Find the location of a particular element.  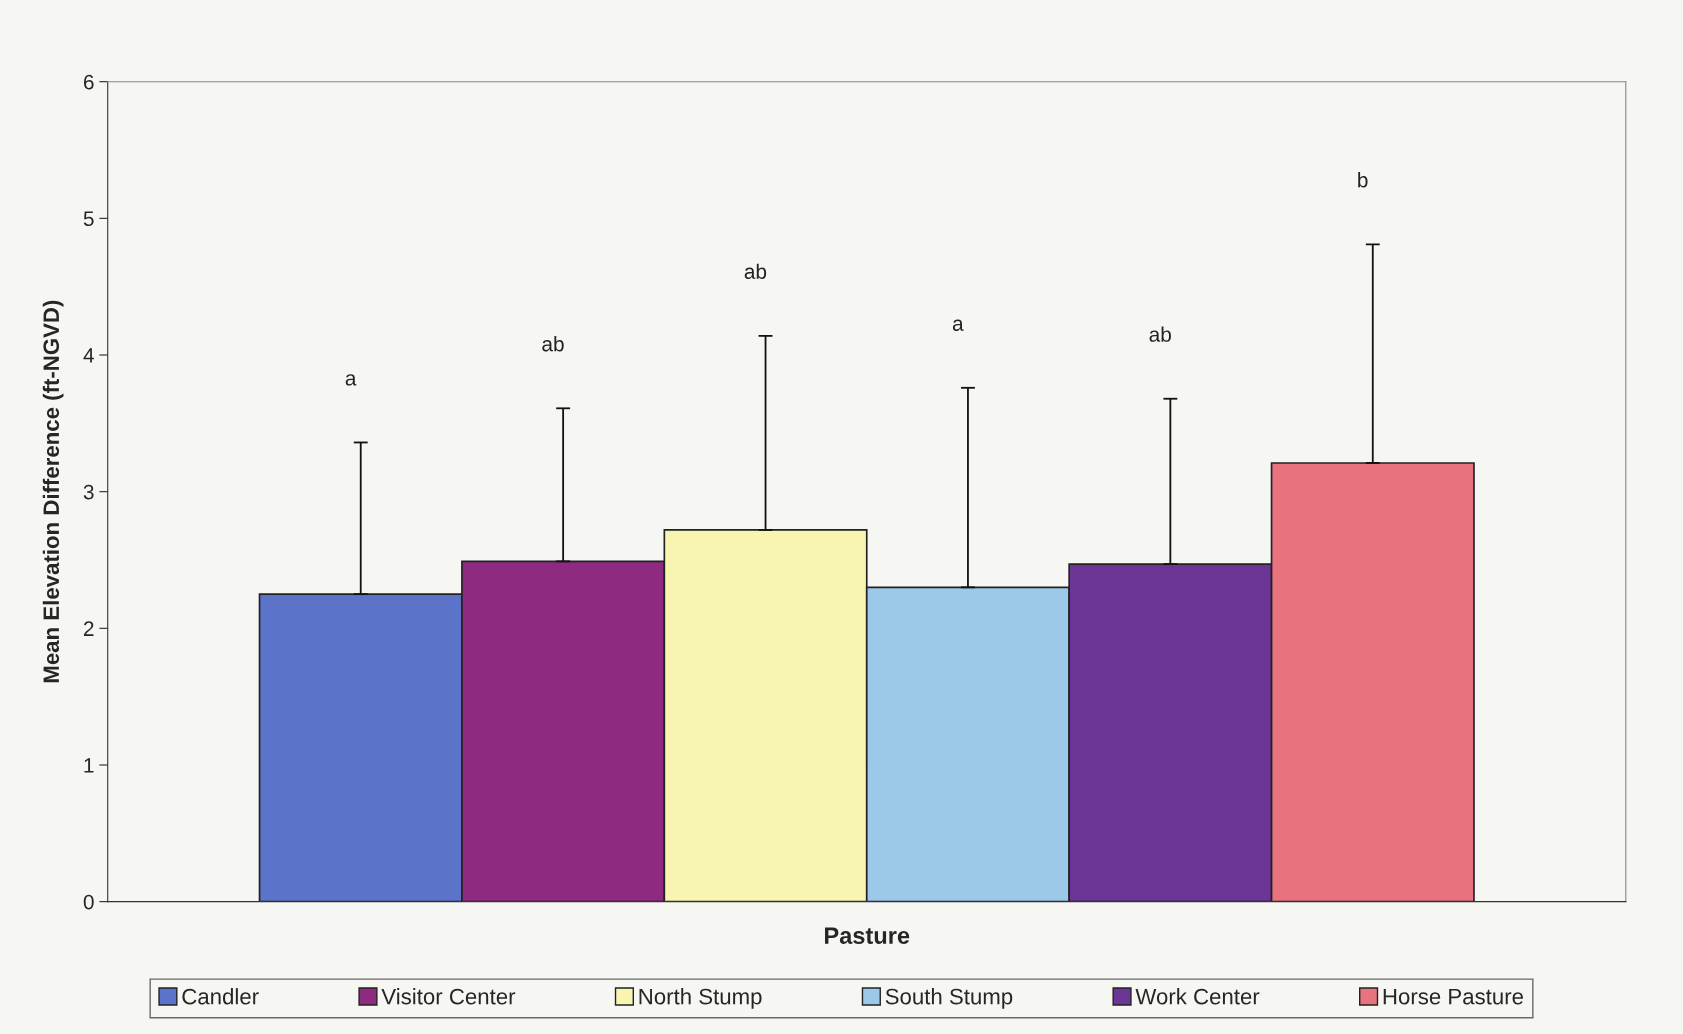

y-tick-label: 5 is located at coordinates (88, 219).